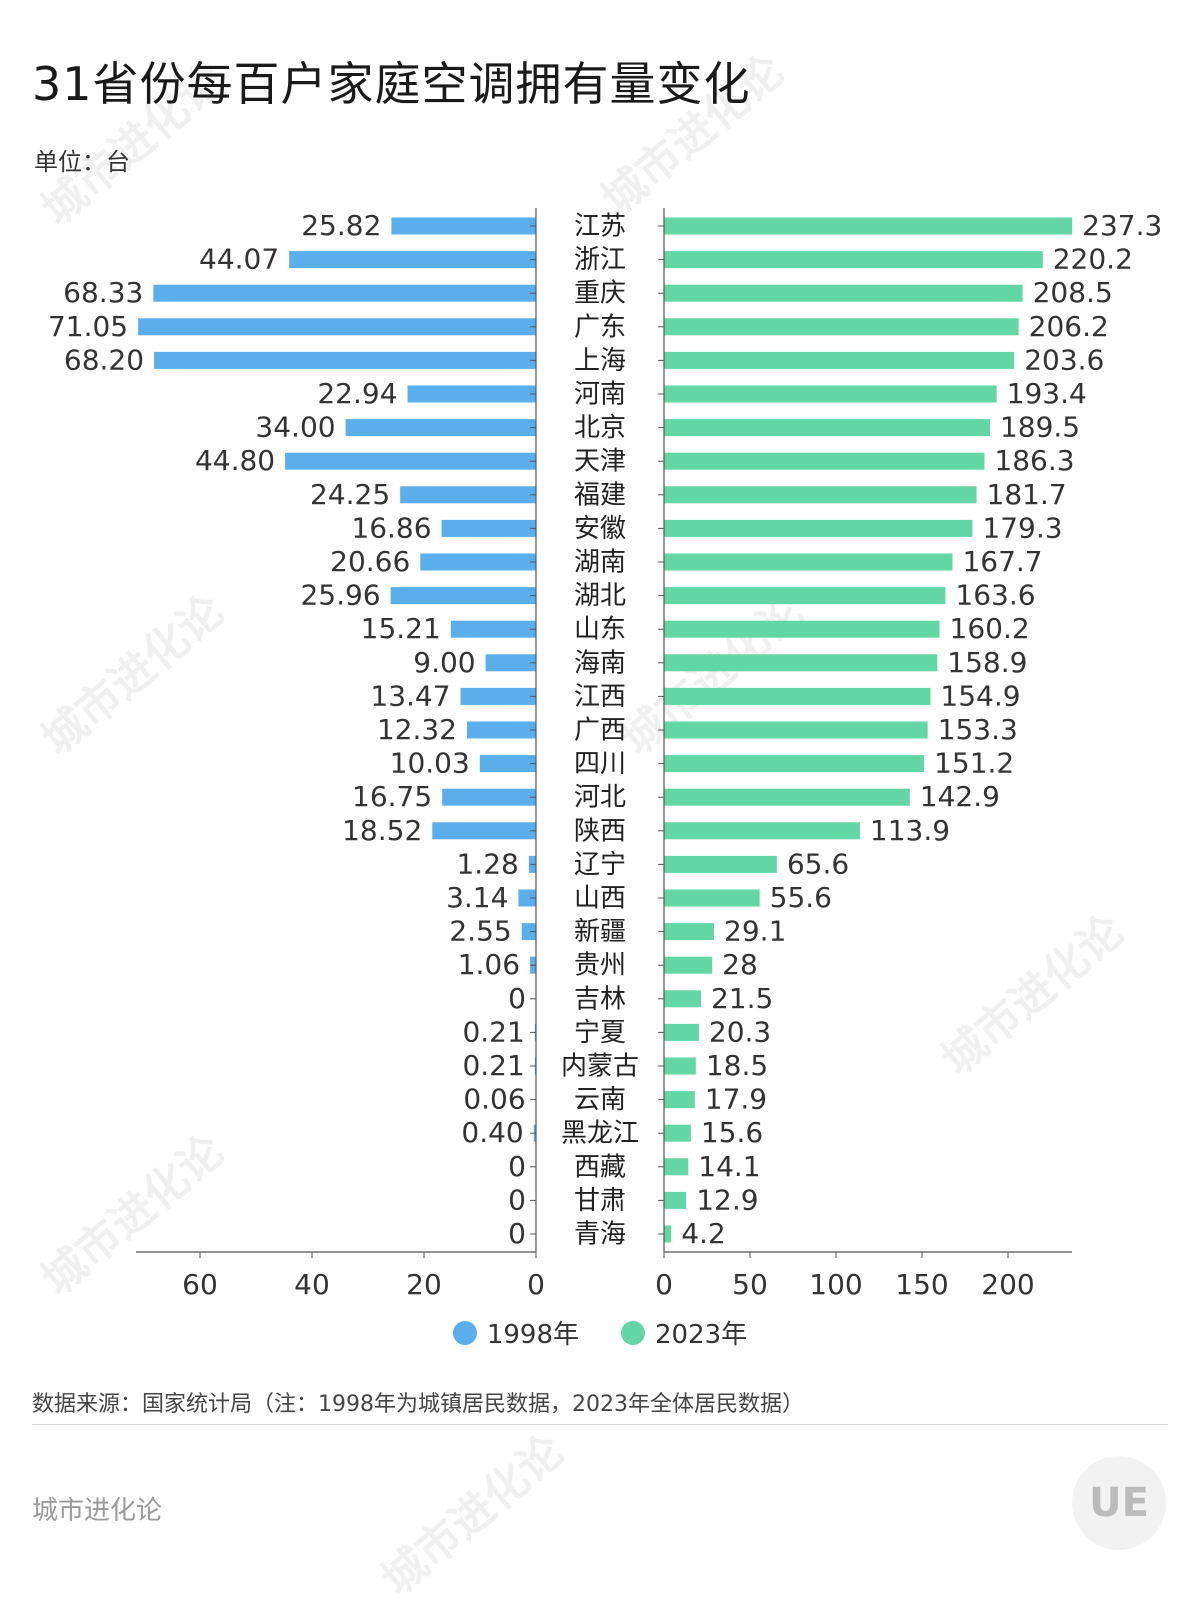  What do you see at coordinates (600, 462) in the screenshot?
I see `category-label: 天津` at bounding box center [600, 462].